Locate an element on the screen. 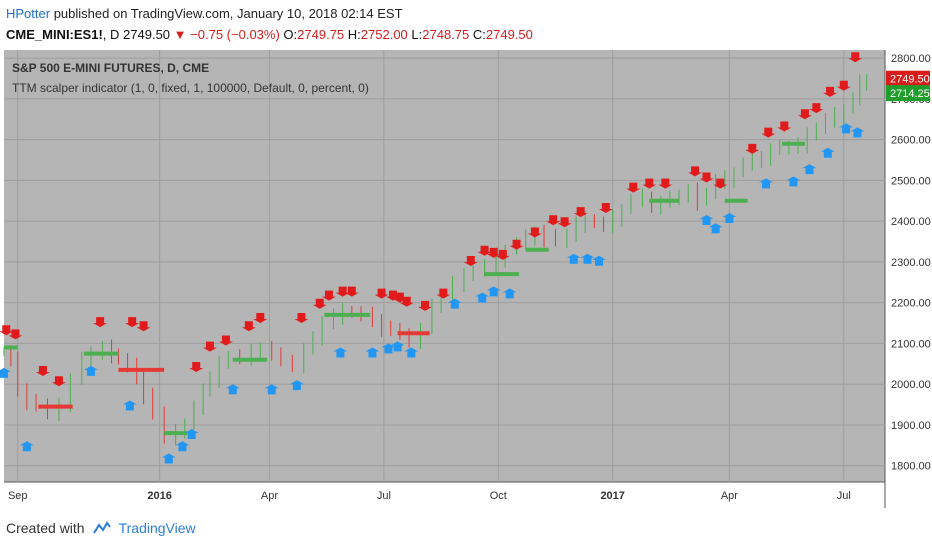  close-value: 2749.50 is located at coordinates (509, 34).